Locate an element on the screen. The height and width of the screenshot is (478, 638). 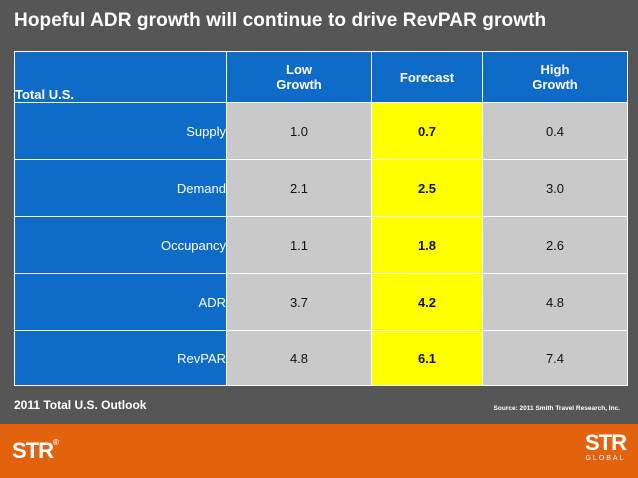
row-label: Occupancy is located at coordinates (120, 245).